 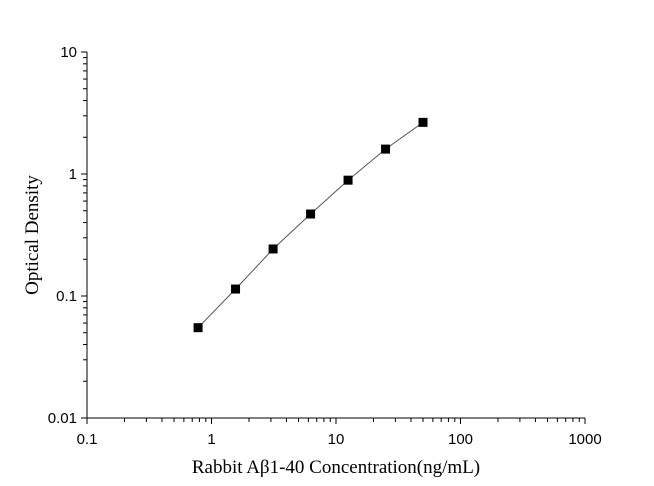 I want to click on y-tick-label: 10, so click(x=68, y=52).